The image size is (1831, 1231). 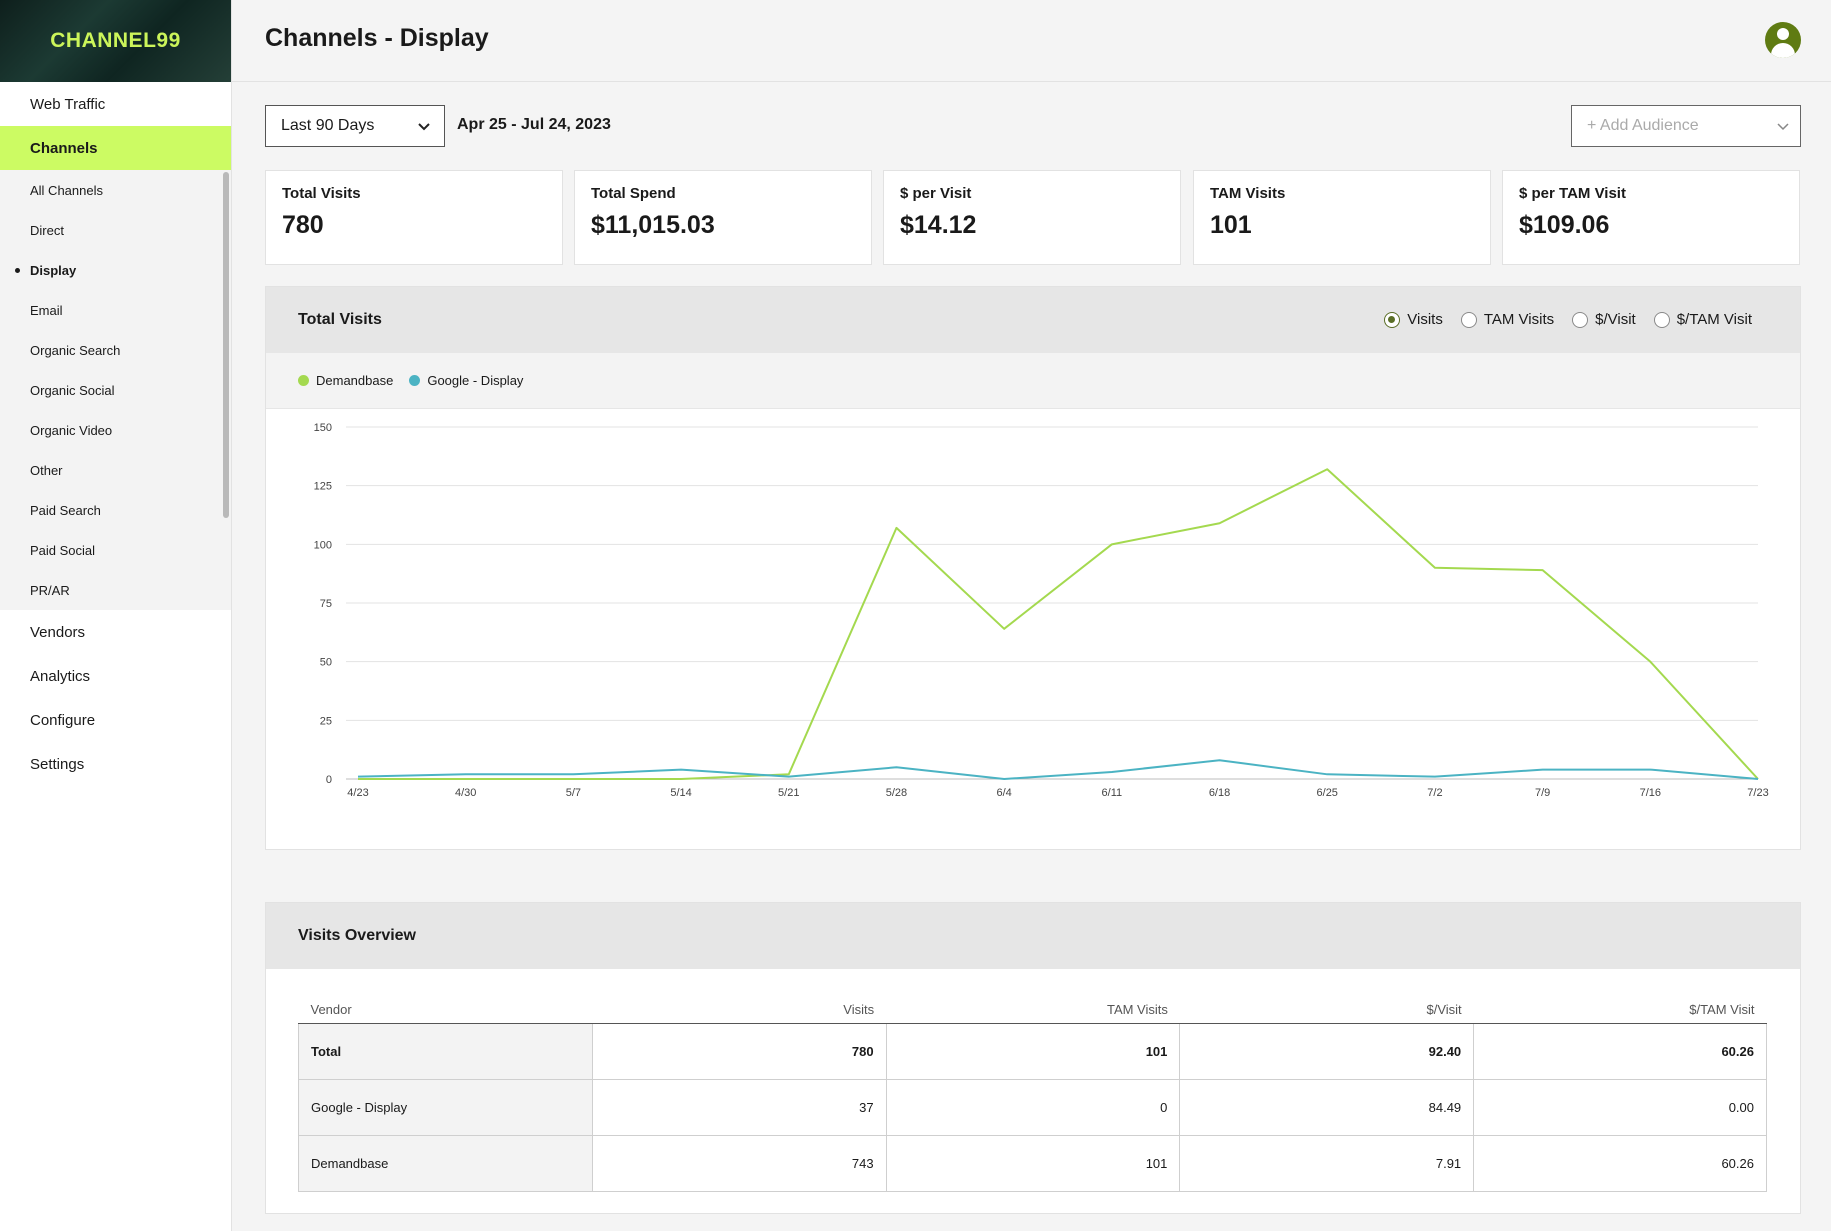 What do you see at coordinates (1564, 225) in the screenshot?
I see `kpi-value: $109.06` at bounding box center [1564, 225].